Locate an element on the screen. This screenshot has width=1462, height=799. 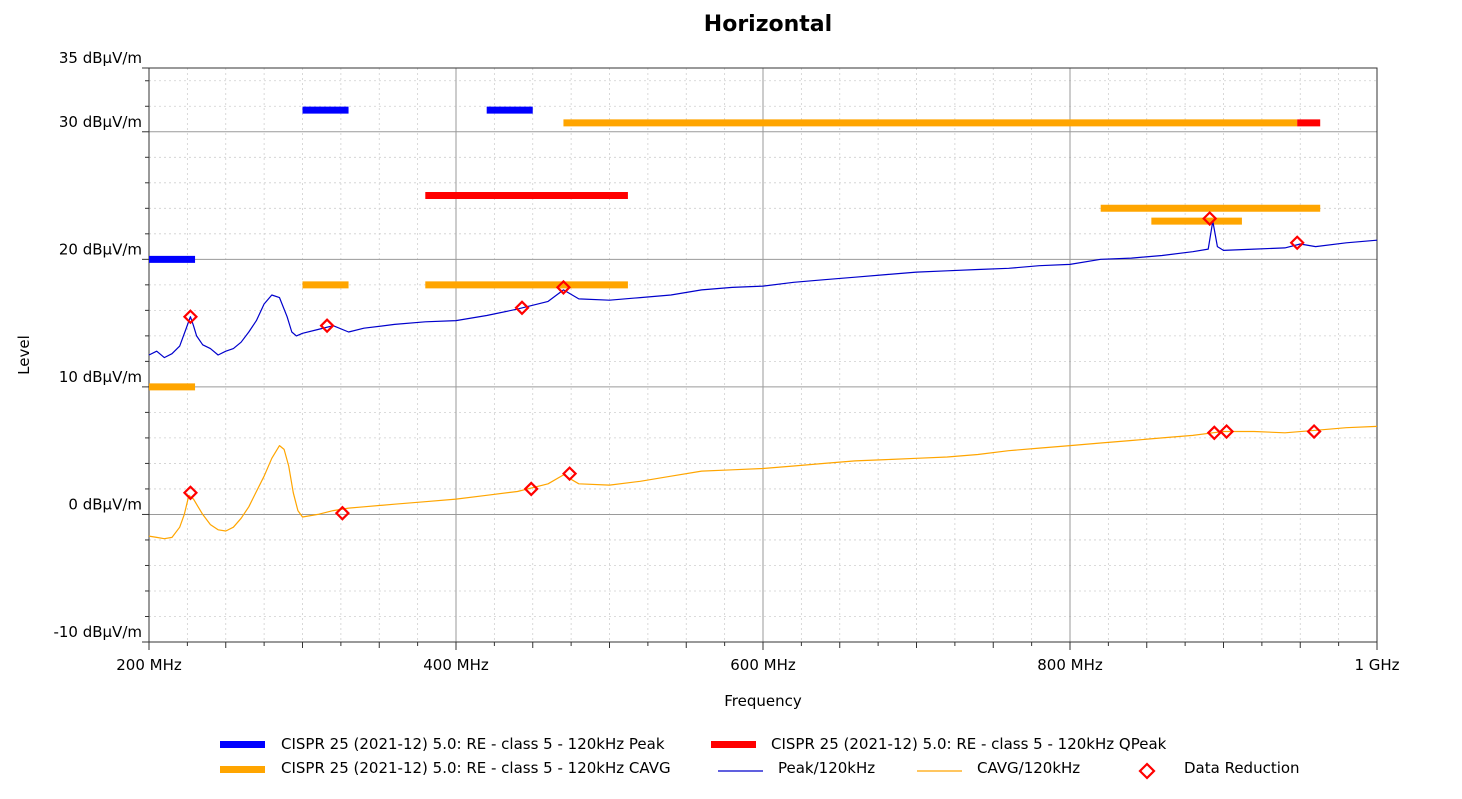
legend-label-data-reduction: Data Reduction is located at coordinates (1242, 768).